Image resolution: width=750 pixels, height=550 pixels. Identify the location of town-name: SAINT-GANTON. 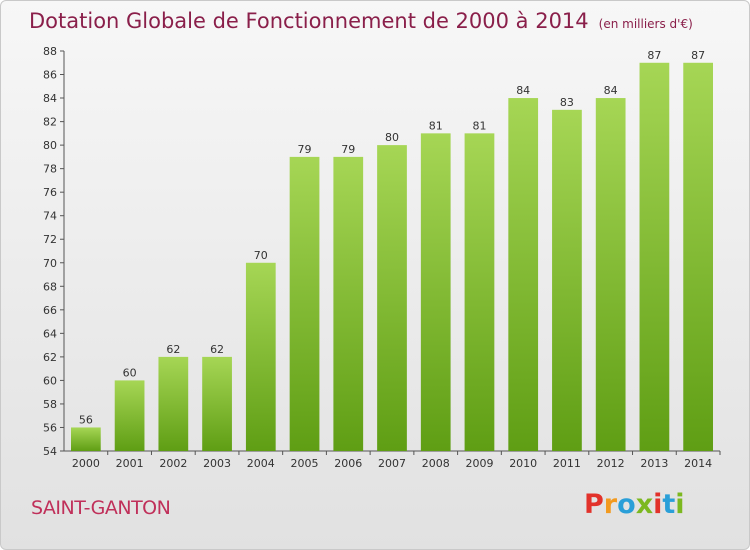
(101, 508).